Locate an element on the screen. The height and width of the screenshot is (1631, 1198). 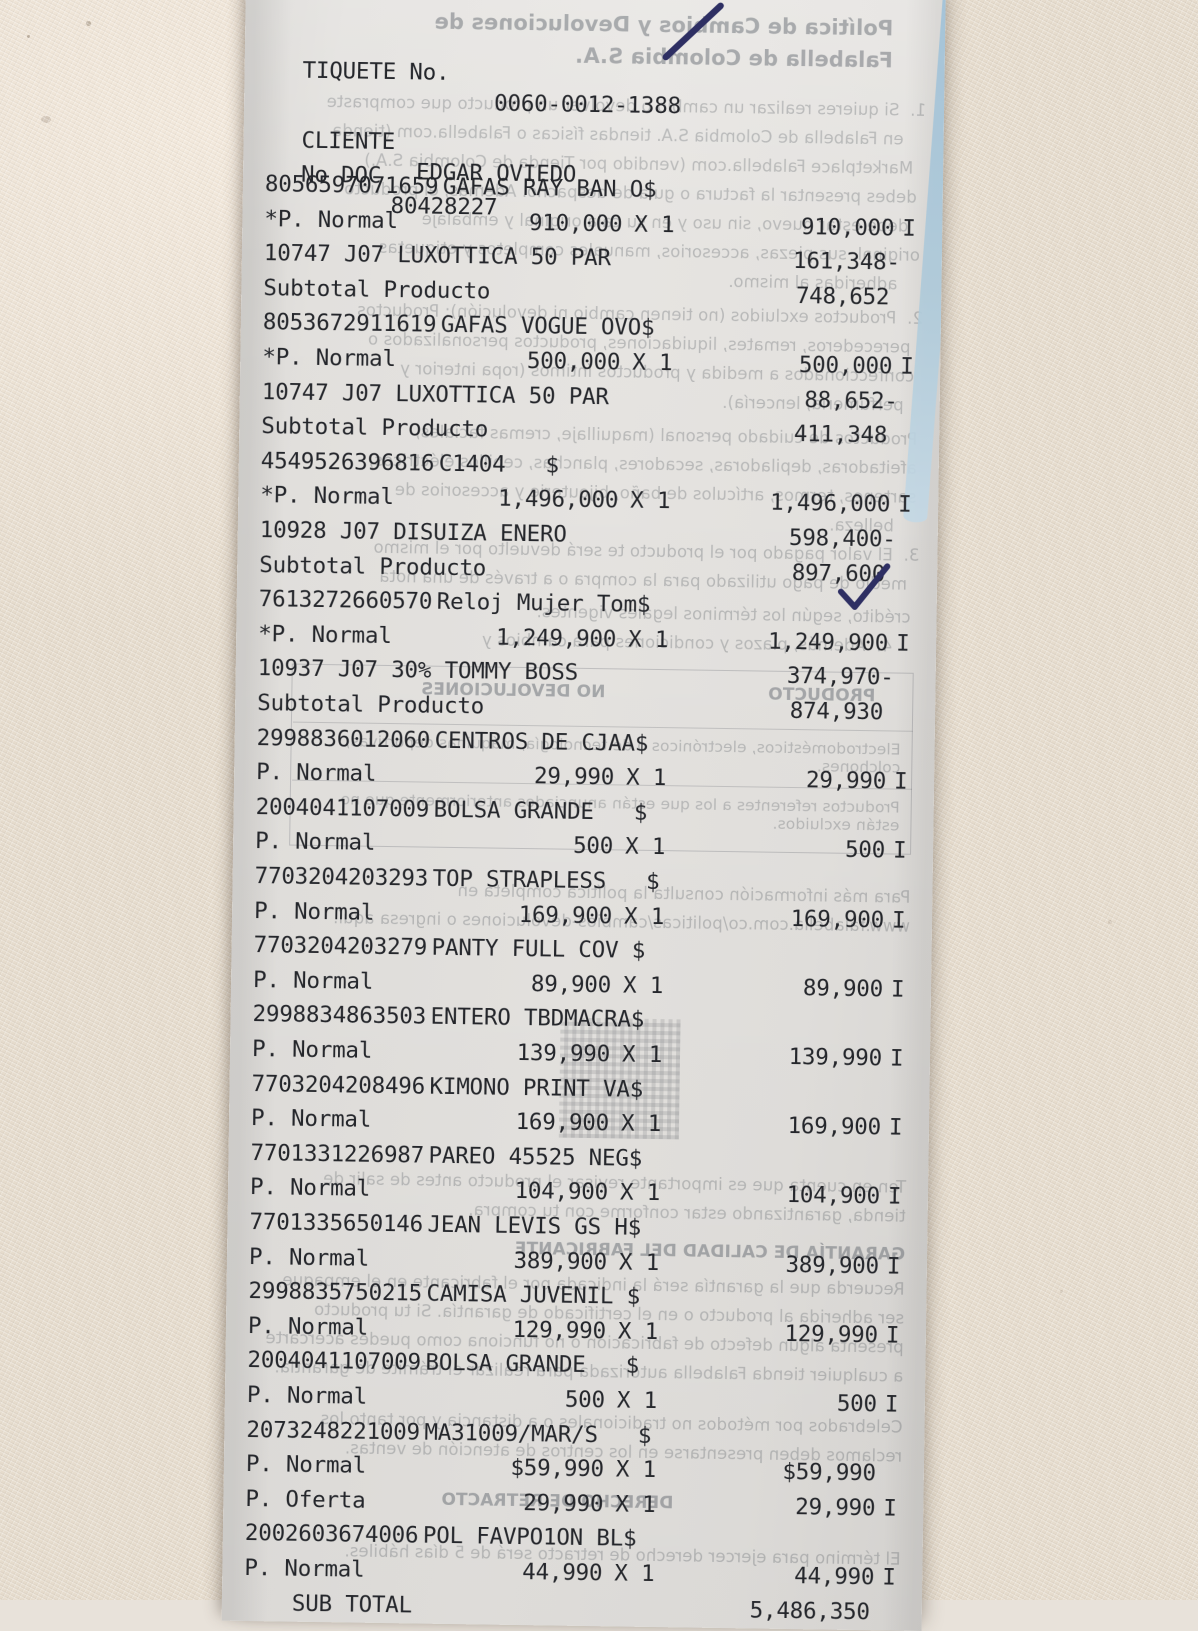
item-description: MA31009/MAR/S $ is located at coordinates (538, 1434).